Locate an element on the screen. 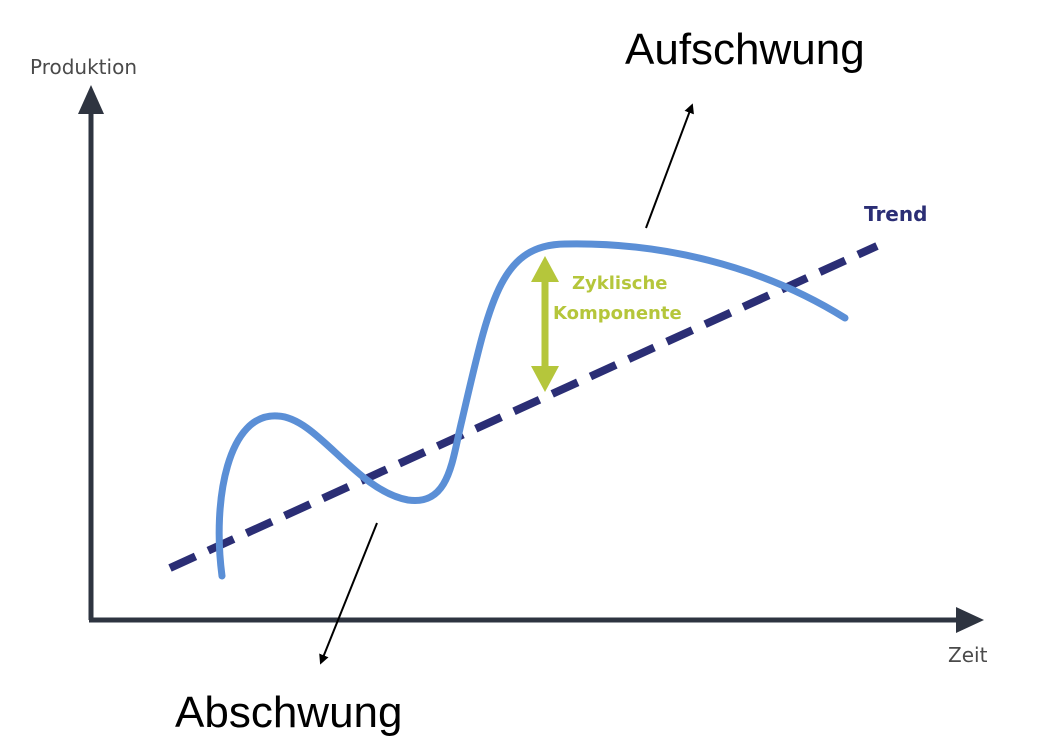 The width and height of the screenshot is (1061, 738). cyclical-label-line2: Komponente is located at coordinates (617, 313).